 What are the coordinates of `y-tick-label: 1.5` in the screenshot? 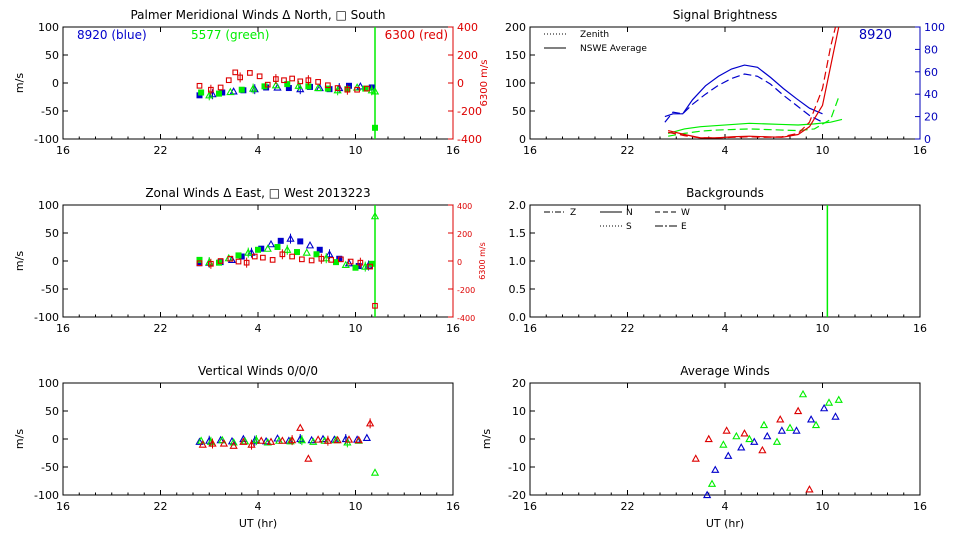 It's located at (518, 233).